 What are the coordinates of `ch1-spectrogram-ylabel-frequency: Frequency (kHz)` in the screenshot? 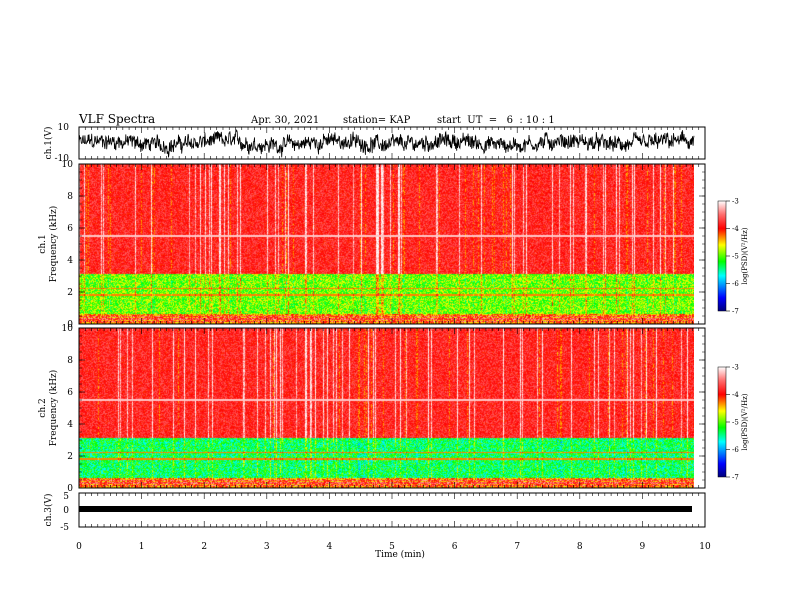 It's located at (53, 244).